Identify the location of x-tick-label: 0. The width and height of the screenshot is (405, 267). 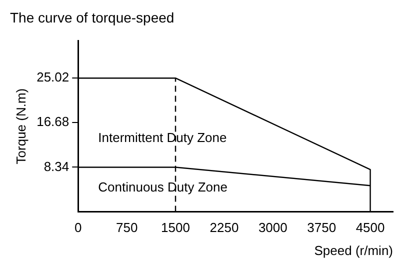
(78, 228).